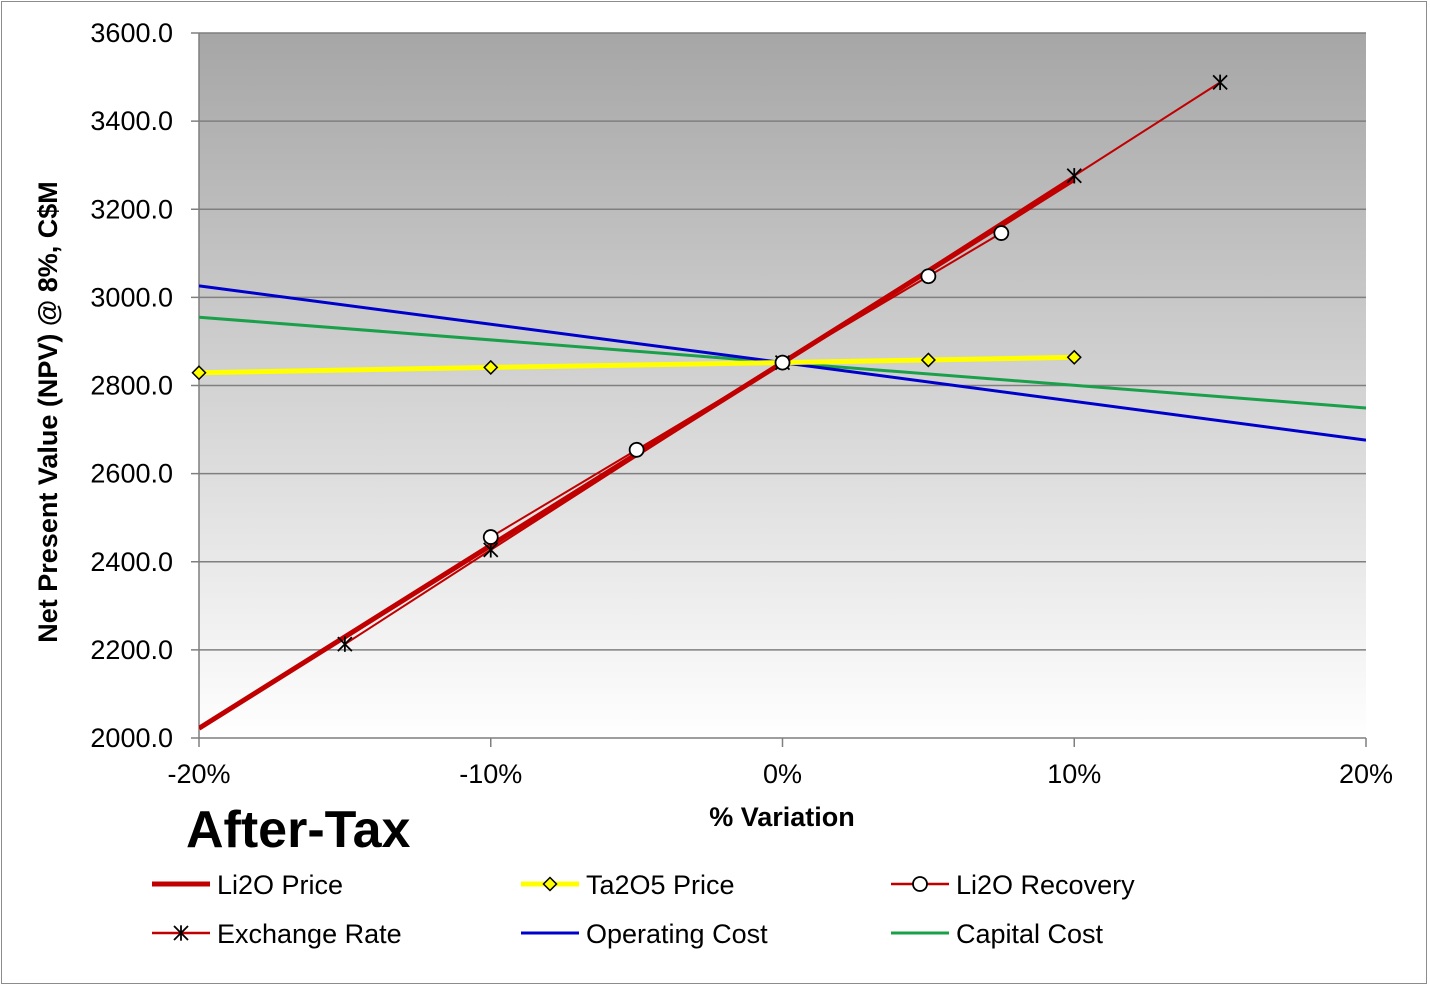  I want to click on legend-item-operating-cost: Operating Cost, so click(644, 934).